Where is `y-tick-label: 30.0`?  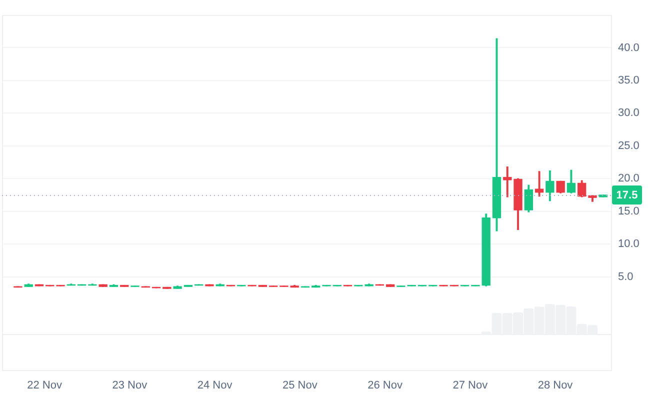 y-tick-label: 30.0 is located at coordinates (629, 113).